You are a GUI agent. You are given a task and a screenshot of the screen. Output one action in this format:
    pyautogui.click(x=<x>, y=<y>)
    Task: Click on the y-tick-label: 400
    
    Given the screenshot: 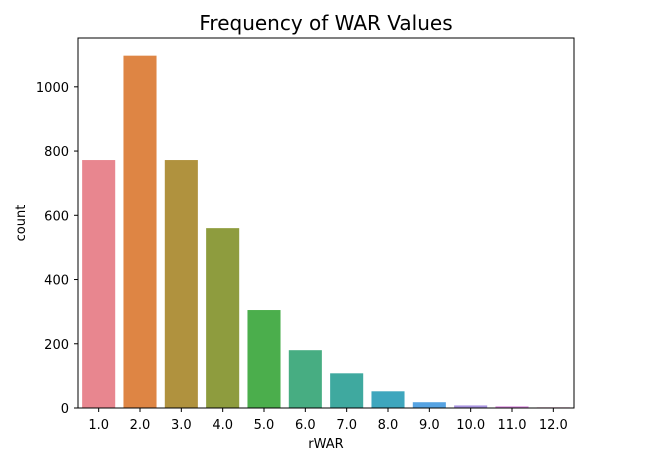 What is the action you would take?
    pyautogui.click(x=56, y=281)
    